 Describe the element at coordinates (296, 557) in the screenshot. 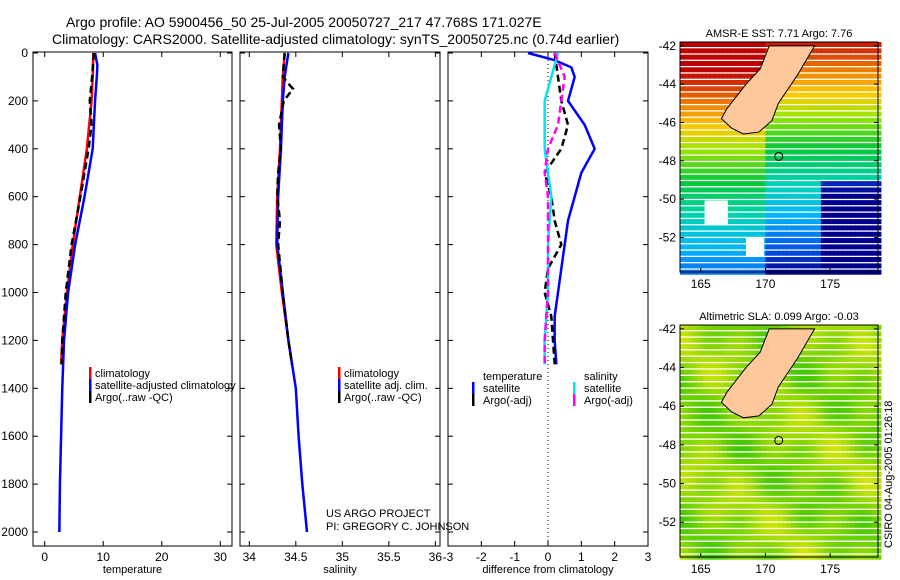

I see `x-tick-label: 34.5` at that location.